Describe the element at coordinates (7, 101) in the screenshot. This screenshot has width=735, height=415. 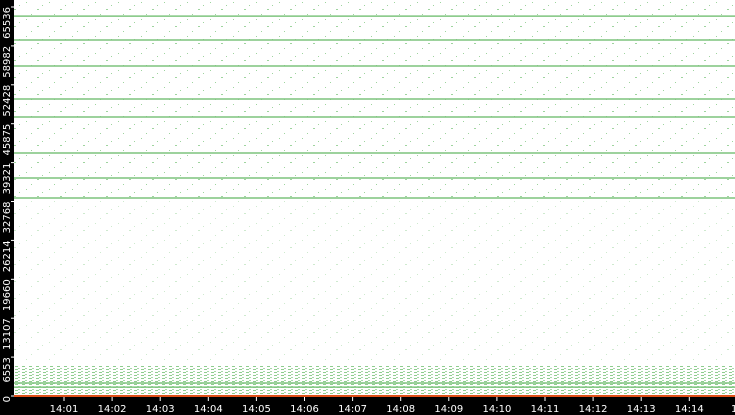
I see `y-tick-label: 52428` at that location.